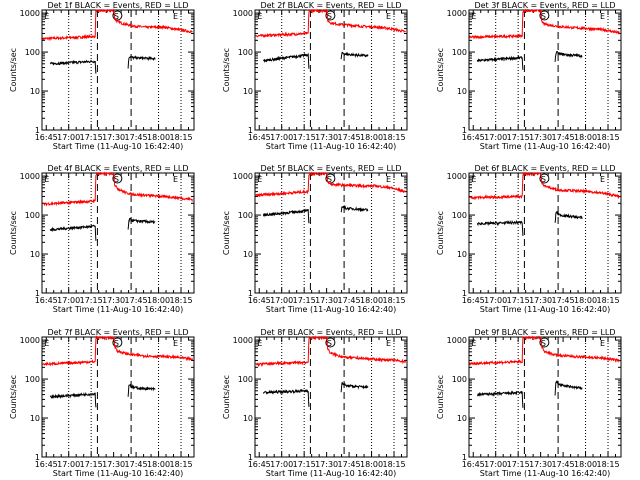 The height and width of the screenshot is (480, 640). What do you see at coordinates (117, 5) in the screenshot?
I see `panel-title: Det 1f BLACK = Events, RED = LLD` at bounding box center [117, 5].